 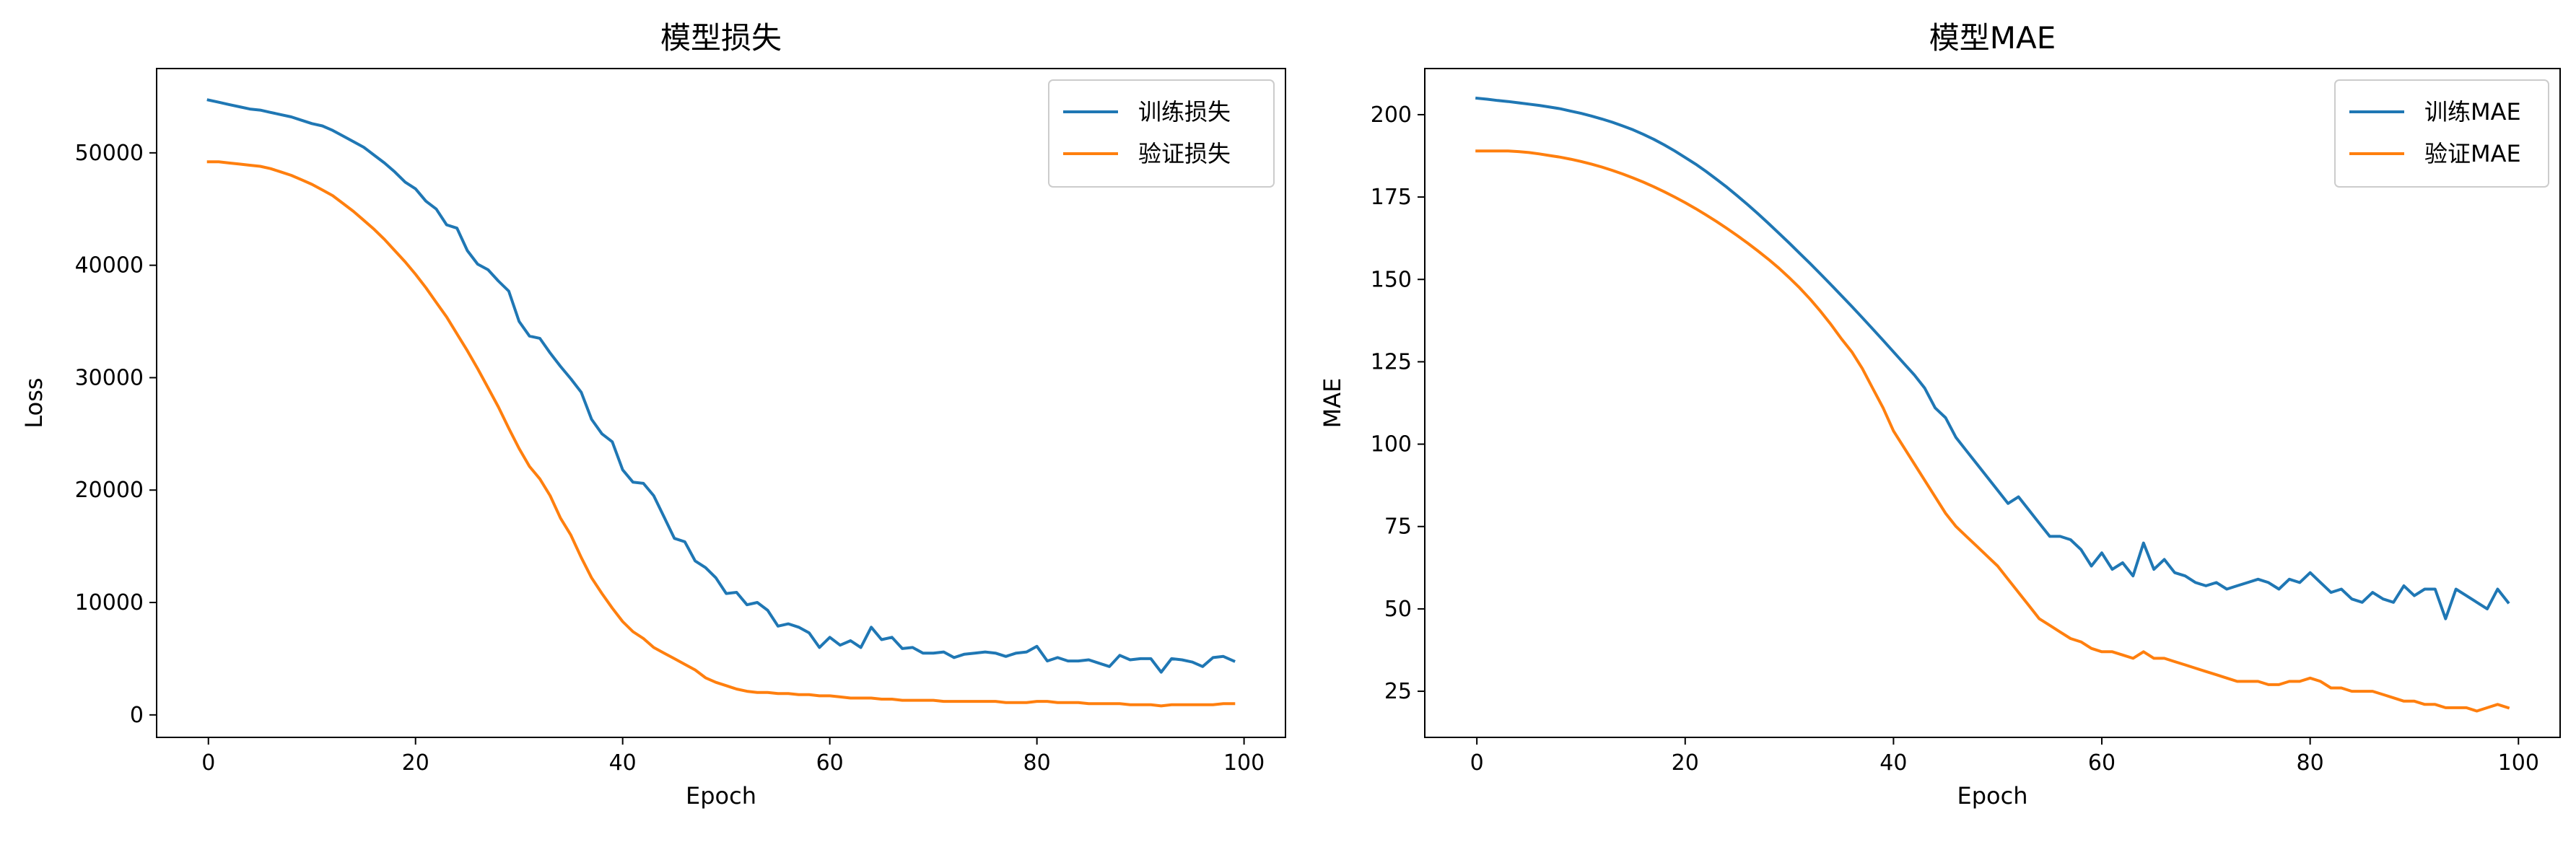 I want to click on loss-x-axis-label: Epoch, so click(x=721, y=796).